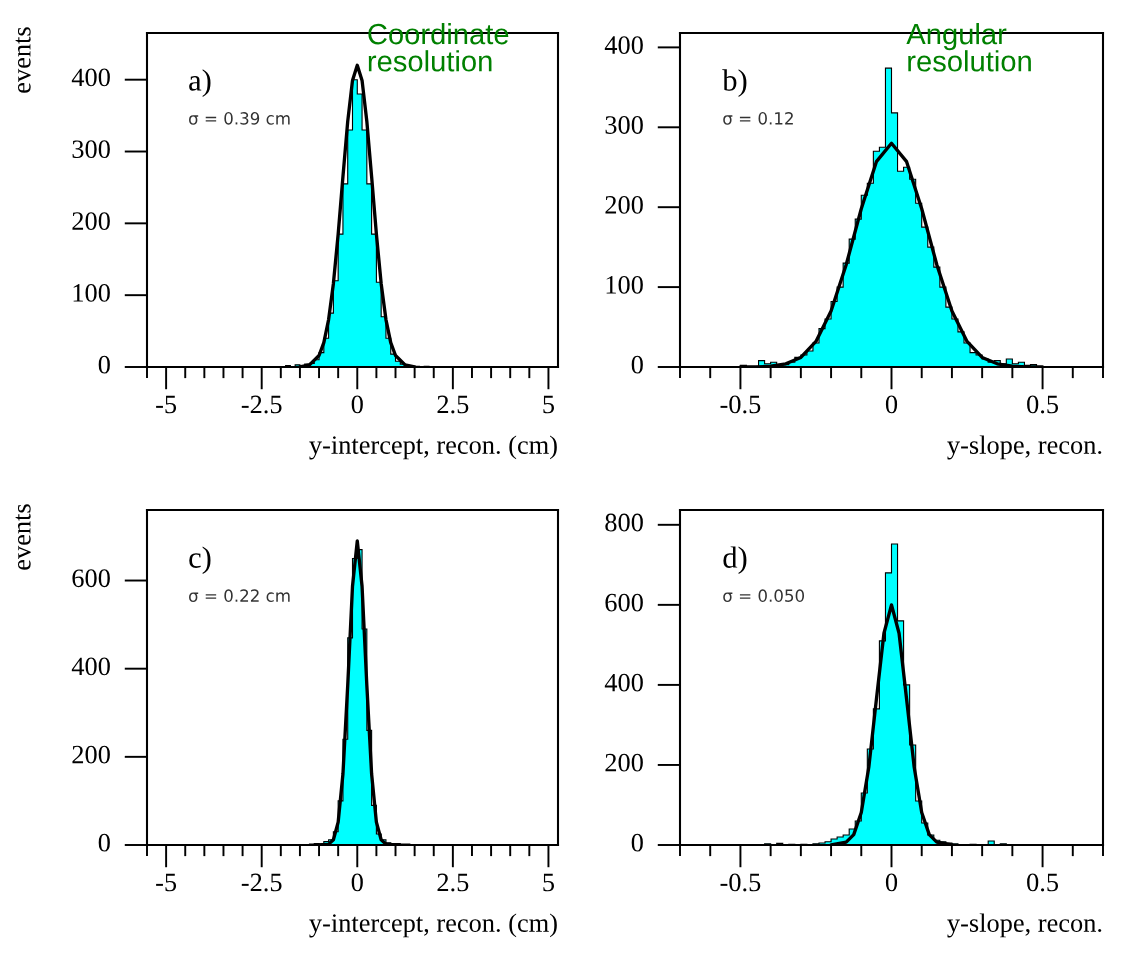 Image resolution: width=1137 pixels, height=970 pixels. Describe the element at coordinates (735, 560) in the screenshot. I see `annotation: d)` at that location.